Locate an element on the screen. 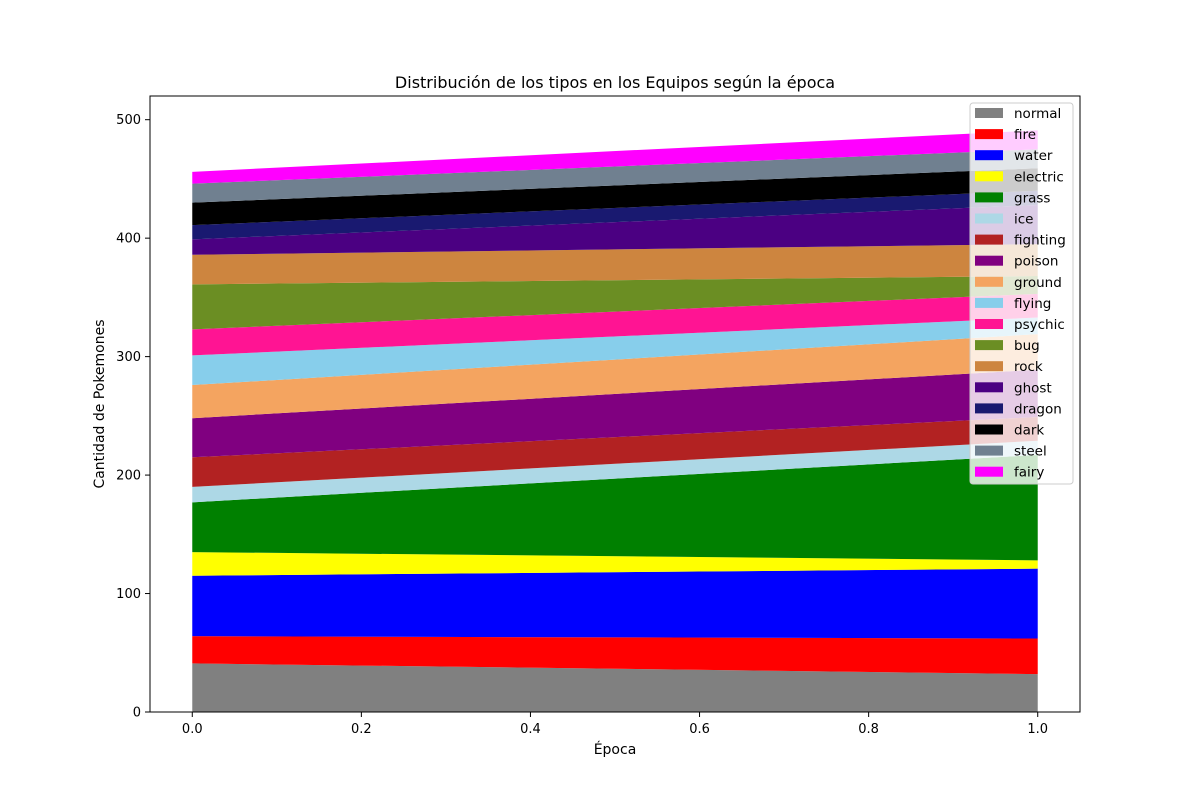  x-tick-label: 0.6 is located at coordinates (699, 729).